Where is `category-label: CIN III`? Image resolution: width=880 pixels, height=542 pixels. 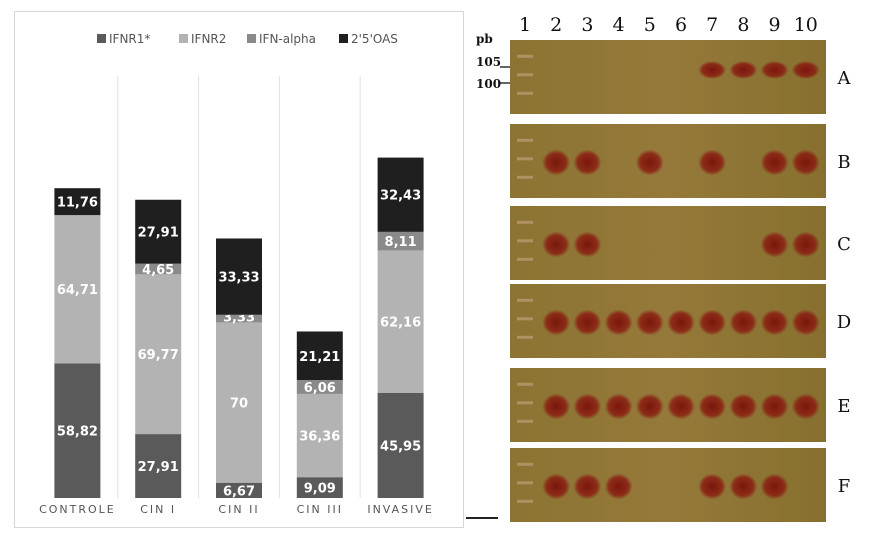
category-label: CIN III is located at coordinates (320, 509).